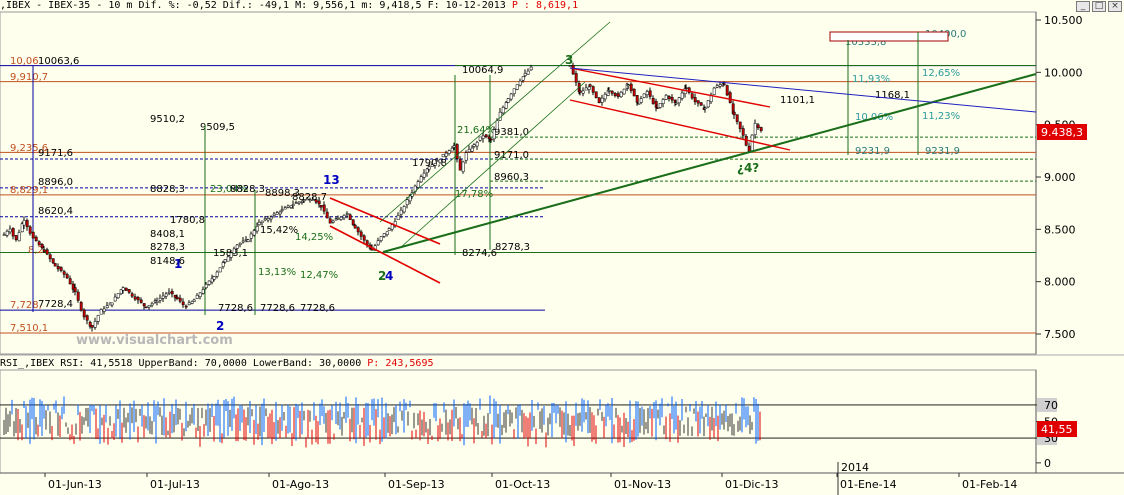  What do you see at coordinates (29, 77) in the screenshot?
I see `left-level-label: 9,910,7` at bounding box center [29, 77].